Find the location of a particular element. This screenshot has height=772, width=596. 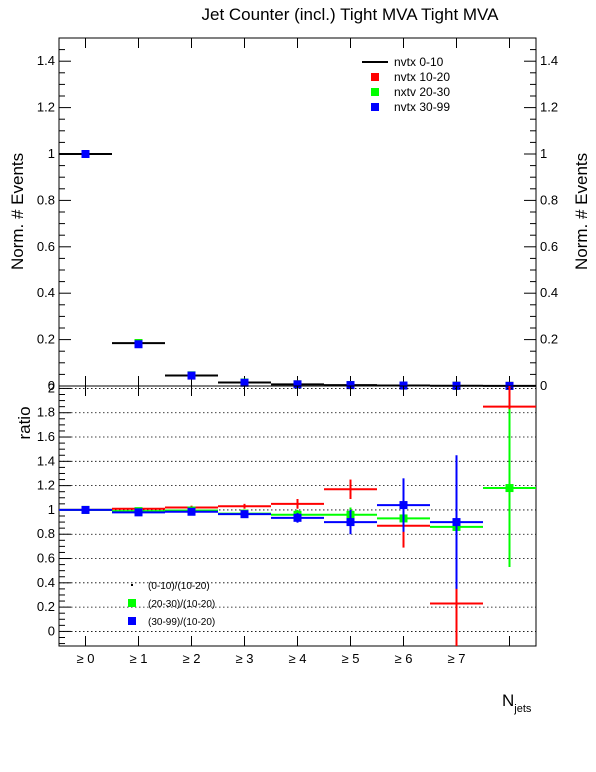

y-tick-label-right: 1.2 is located at coordinates (549, 107).